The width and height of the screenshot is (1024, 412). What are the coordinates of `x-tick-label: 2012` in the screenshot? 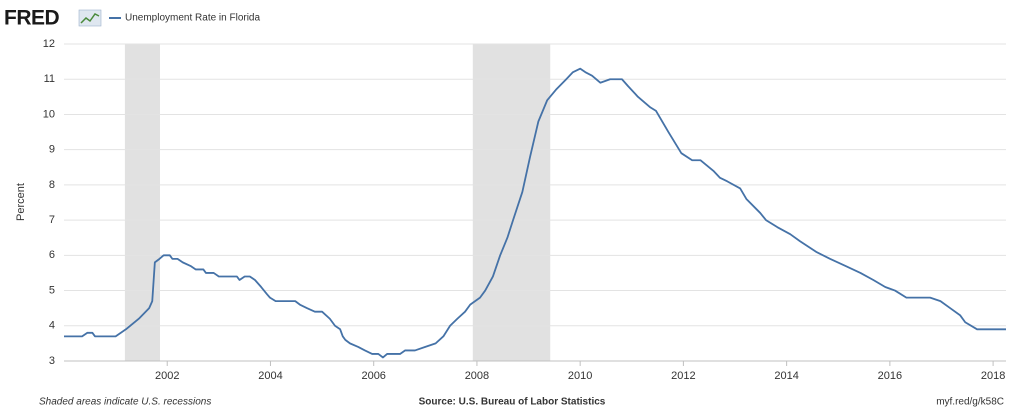 It's located at (683, 376).